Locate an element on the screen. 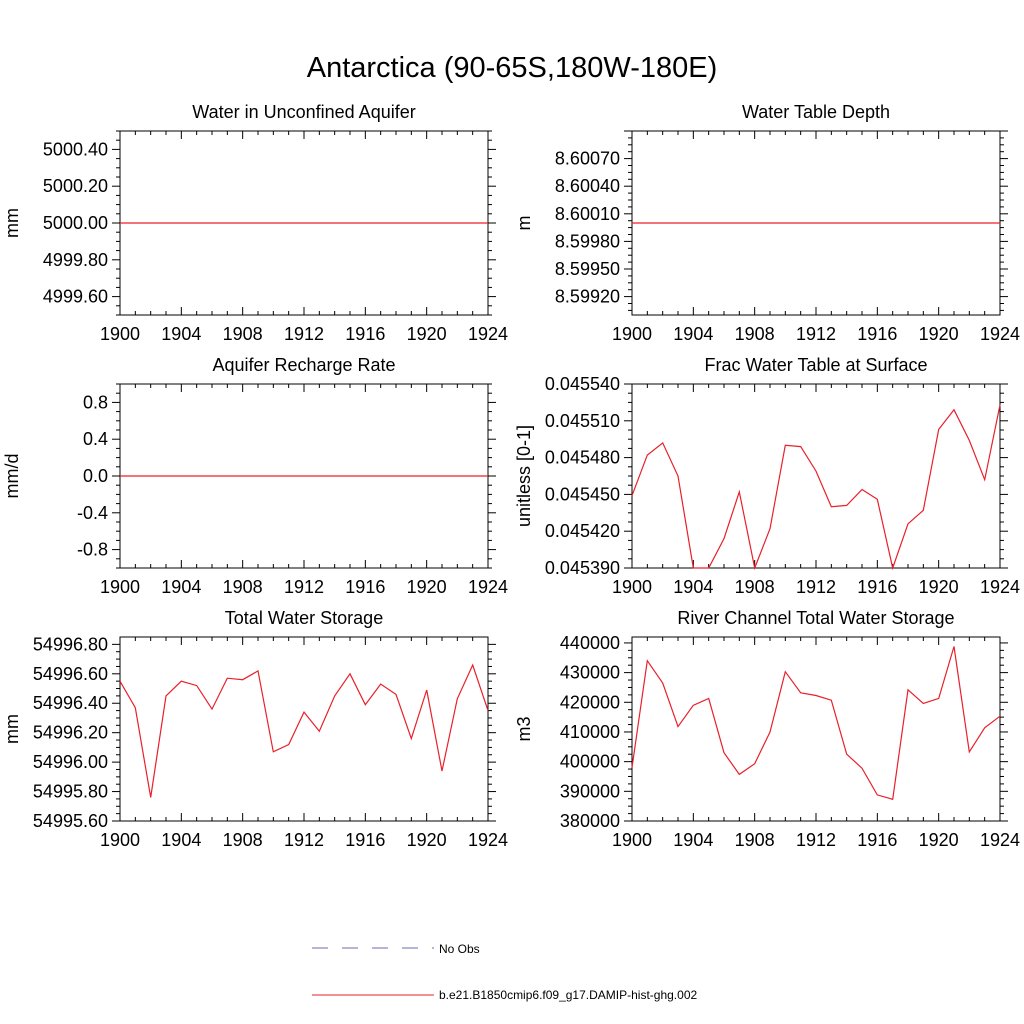 This screenshot has height=1024, width=1024. y-tick-label: 390000 is located at coordinates (590, 791).